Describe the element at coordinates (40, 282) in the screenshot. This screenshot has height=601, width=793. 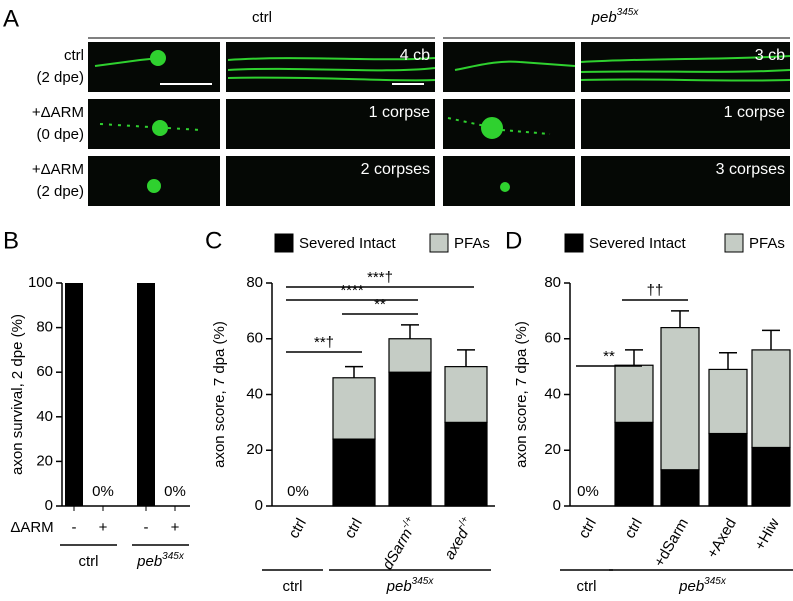
I see `y-tick-label: 100` at that location.